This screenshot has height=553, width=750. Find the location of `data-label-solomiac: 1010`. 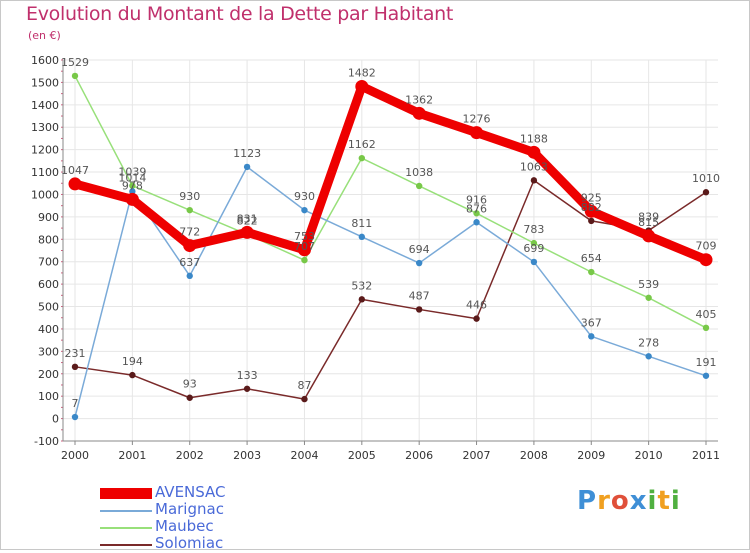

data-label-solomiac: 1010 is located at coordinates (706, 178).